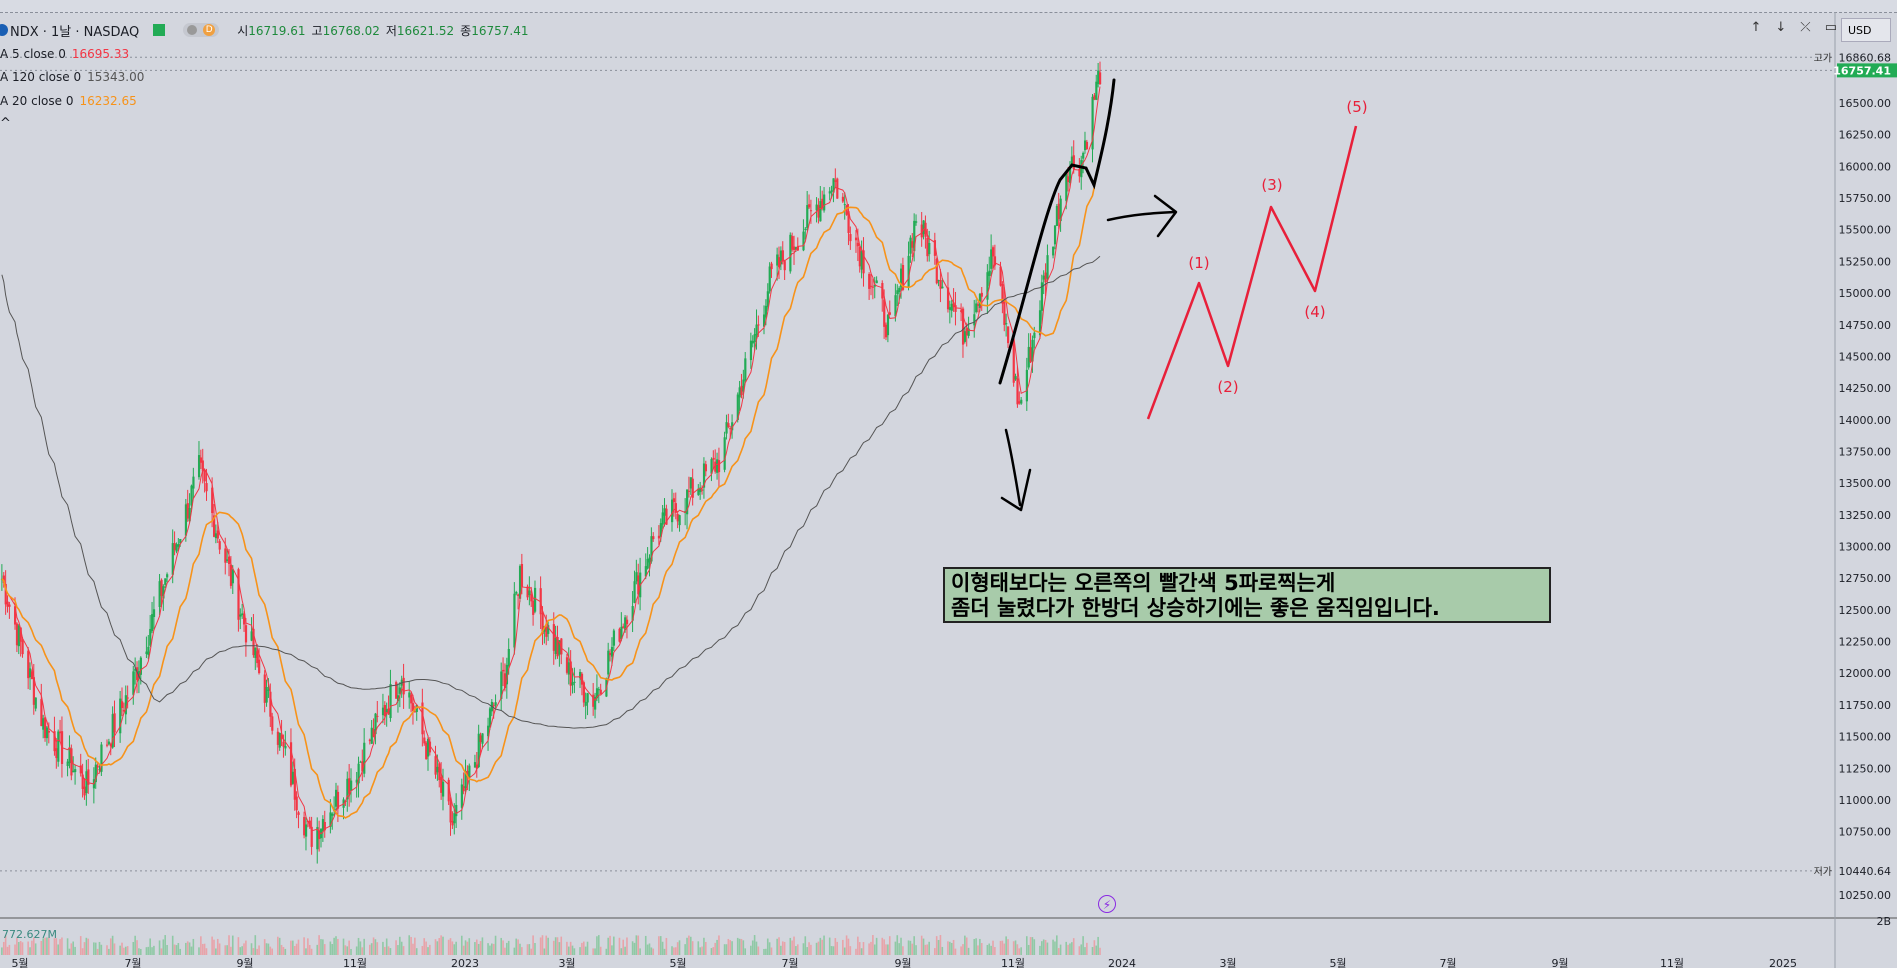 The width and height of the screenshot is (1897, 968). What do you see at coordinates (5, 123) in the screenshot?
I see `collapse-legend-button: ^` at bounding box center [5, 123].